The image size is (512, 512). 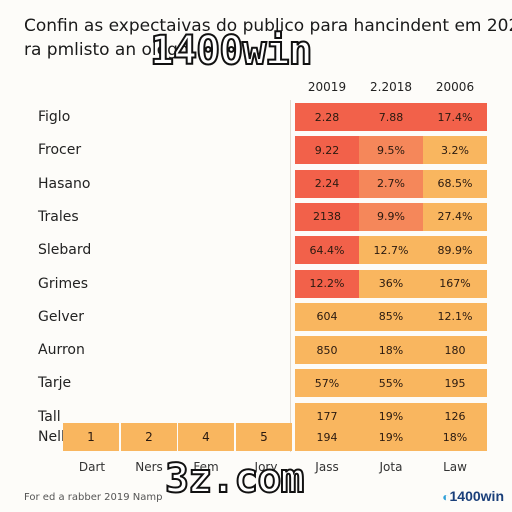 I want to click on heatmap-cell: 2.28, so click(x=327, y=117).